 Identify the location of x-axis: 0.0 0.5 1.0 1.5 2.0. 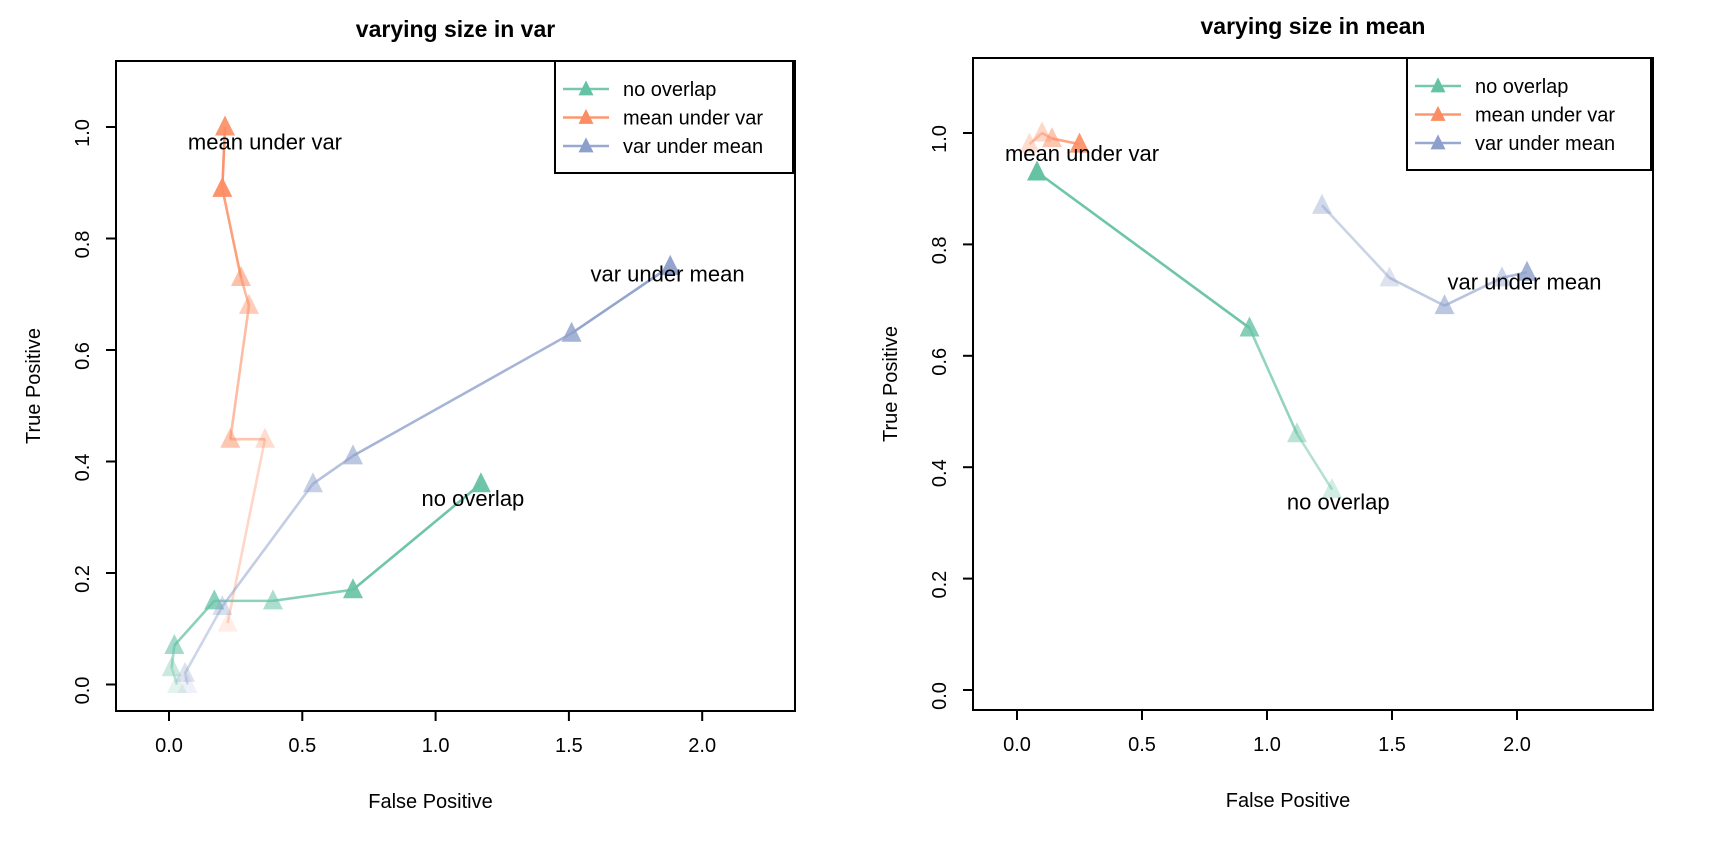
(1267, 733).